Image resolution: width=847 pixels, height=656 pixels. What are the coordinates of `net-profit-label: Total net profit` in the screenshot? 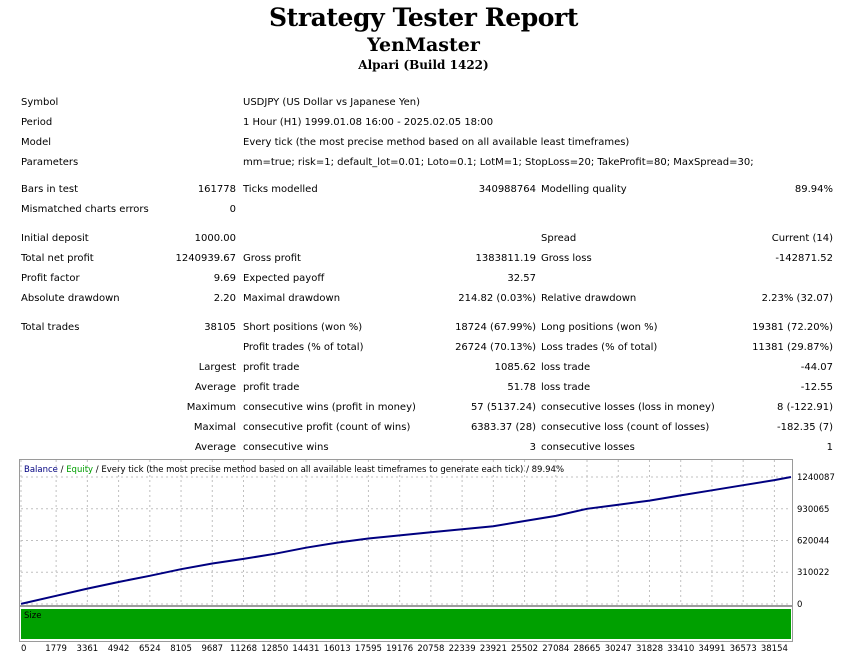 It's located at (57, 258).